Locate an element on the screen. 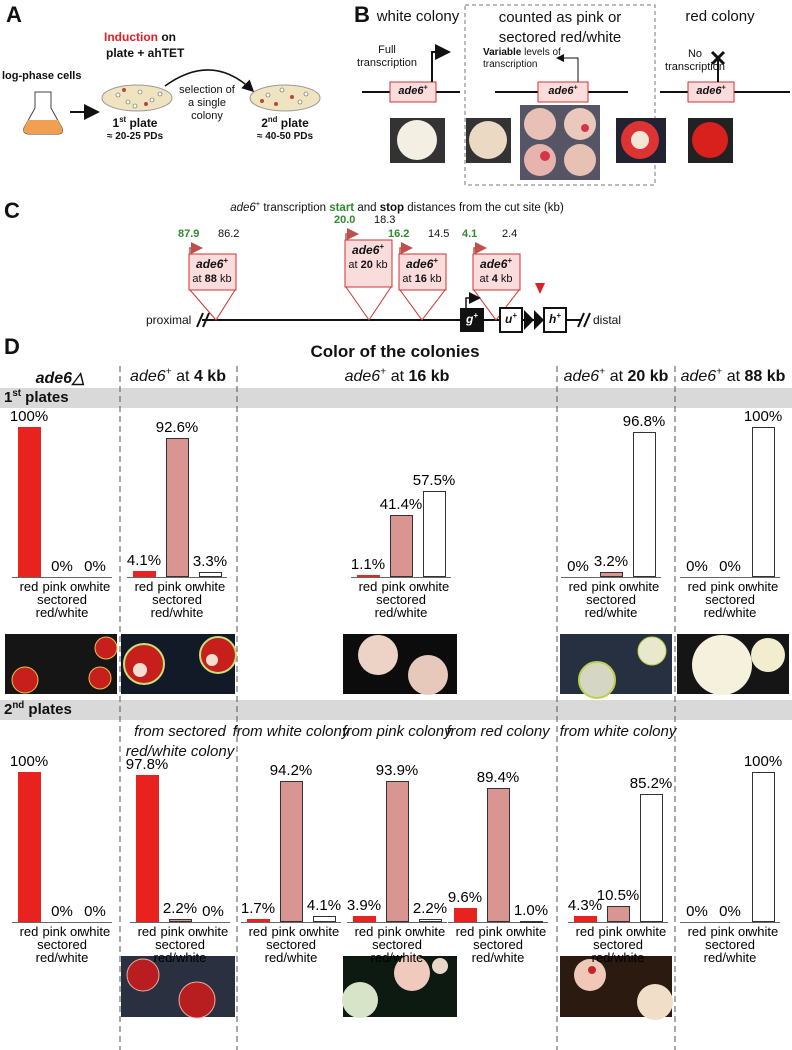 The image size is (792, 1050). kb: 20 kb is located at coordinates (648, 376).